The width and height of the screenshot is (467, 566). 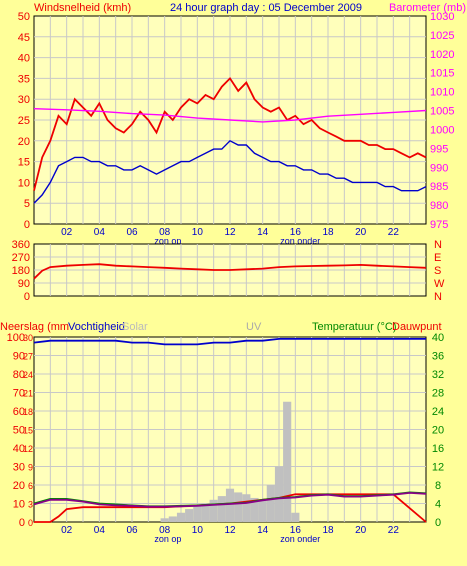 I want to click on humidity-left-tick-label: 0, so click(x=22, y=523).